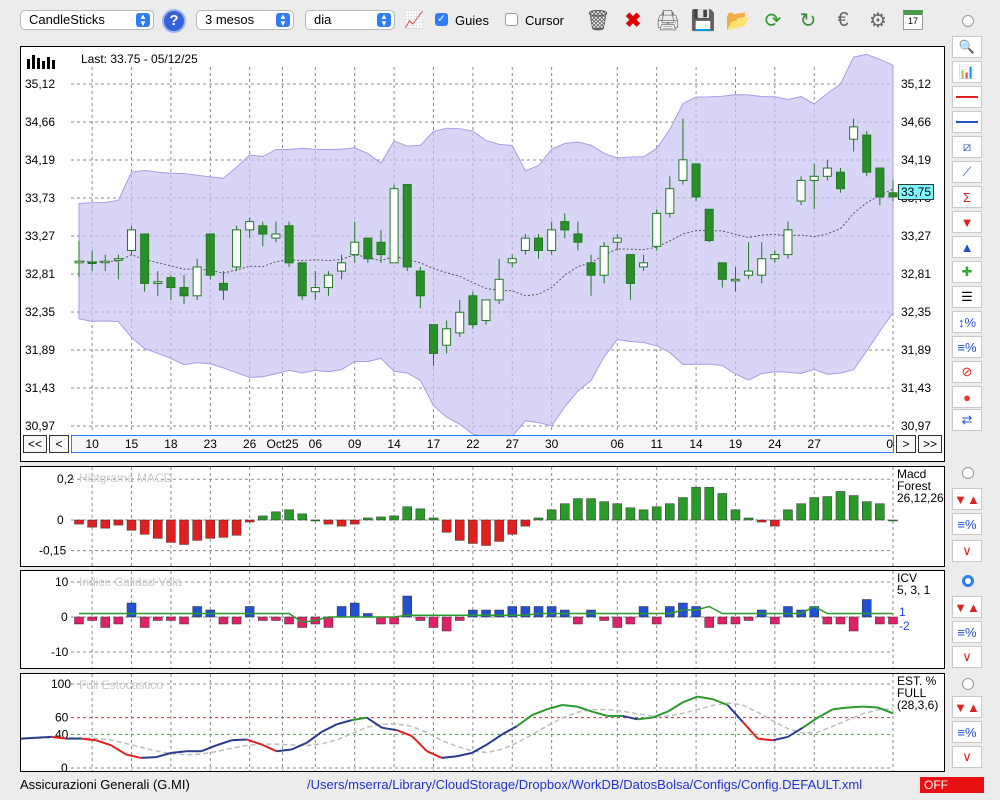 The height and width of the screenshot is (800, 1000). Describe the element at coordinates (878, 20) in the screenshot. I see `gear-icon: ⚙` at that location.